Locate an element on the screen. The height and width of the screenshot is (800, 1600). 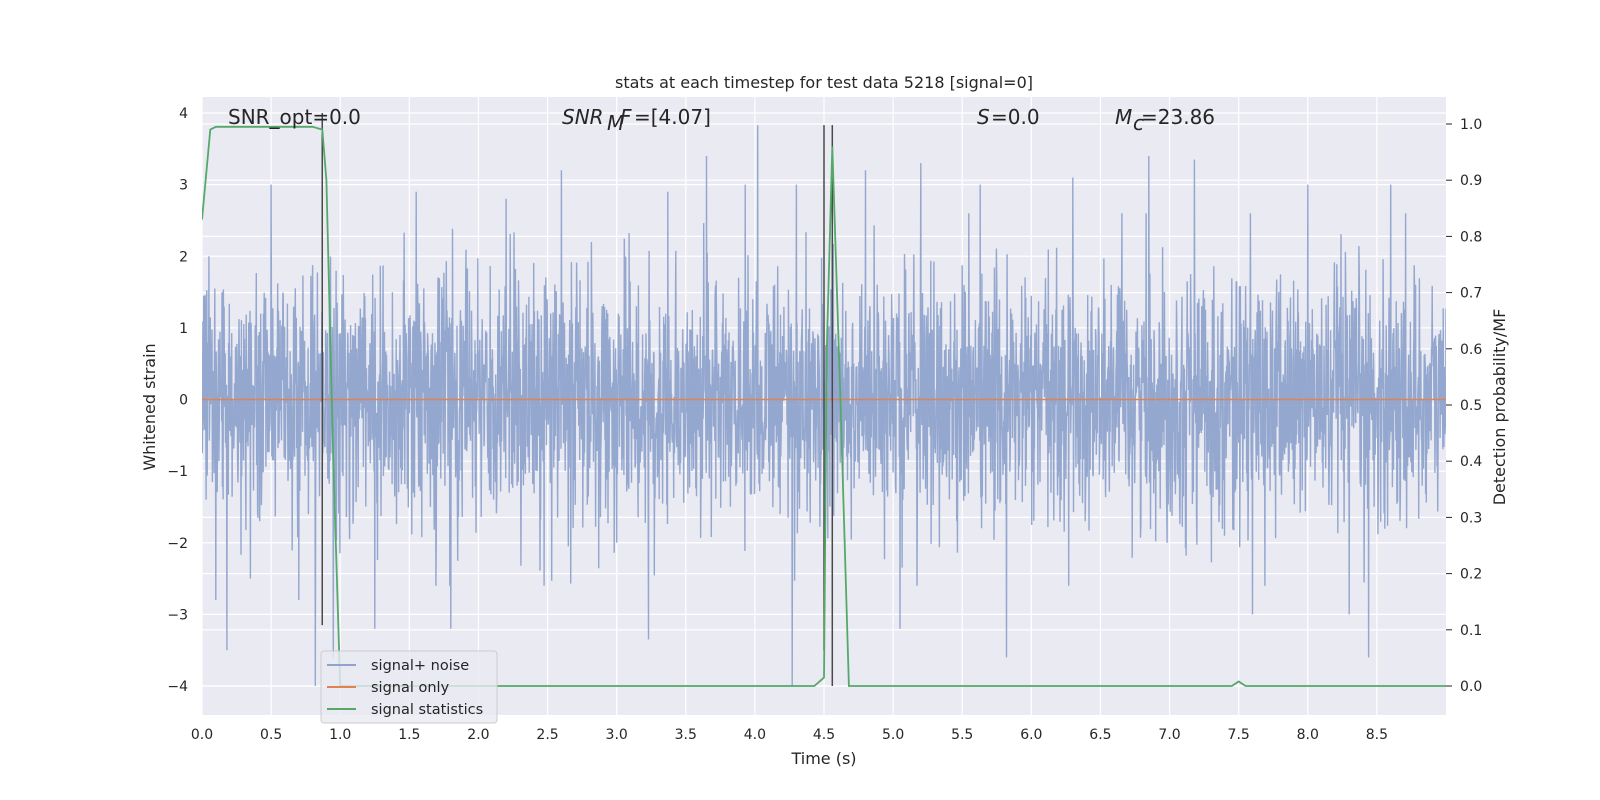
x-tick-label: 8.5 is located at coordinates (1377, 735).